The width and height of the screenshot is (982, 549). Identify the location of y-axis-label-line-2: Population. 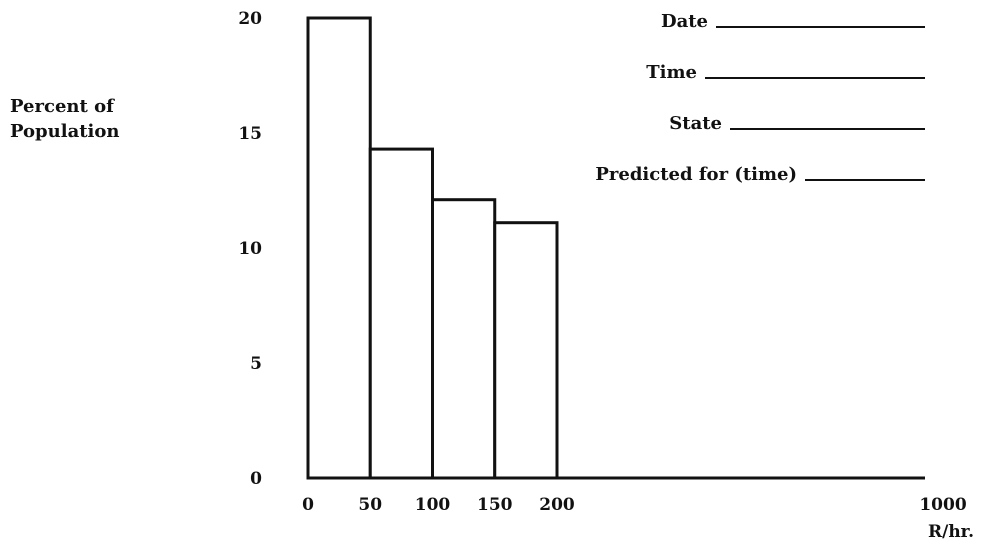
(64, 131).